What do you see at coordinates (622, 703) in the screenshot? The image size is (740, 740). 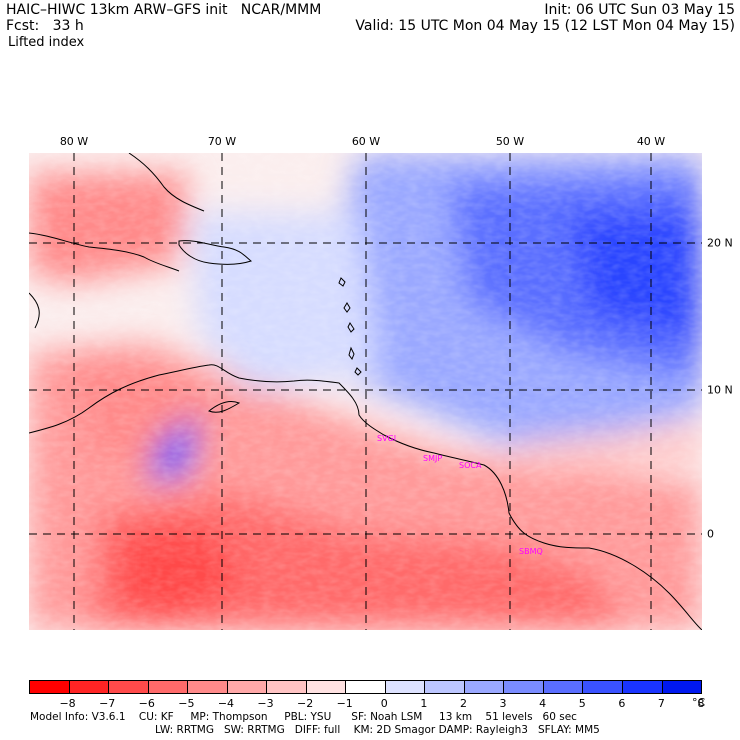 I see `colorbar-tick-label: 6` at bounding box center [622, 703].